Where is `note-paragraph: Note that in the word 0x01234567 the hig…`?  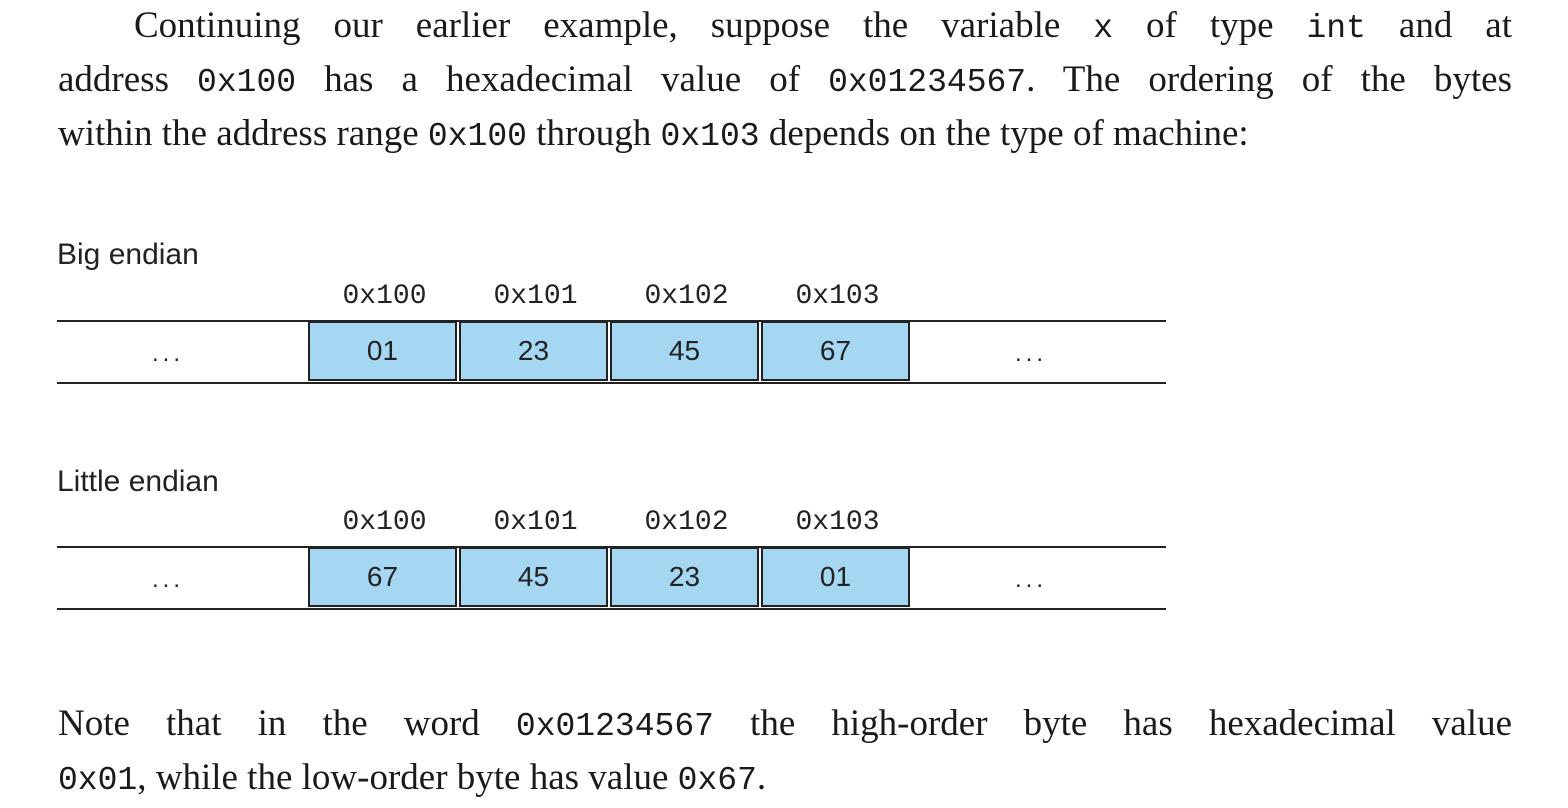
note-paragraph: Note that in the word 0x01234567 the hig… is located at coordinates (785, 752).